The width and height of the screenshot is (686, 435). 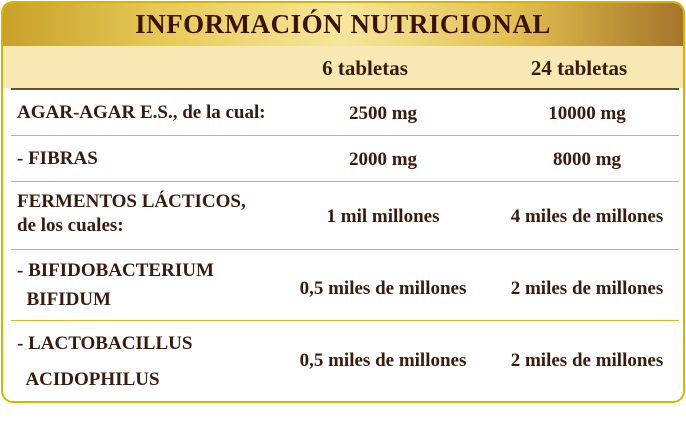 I want to click on value-24: 8000 mg, so click(x=587, y=159).